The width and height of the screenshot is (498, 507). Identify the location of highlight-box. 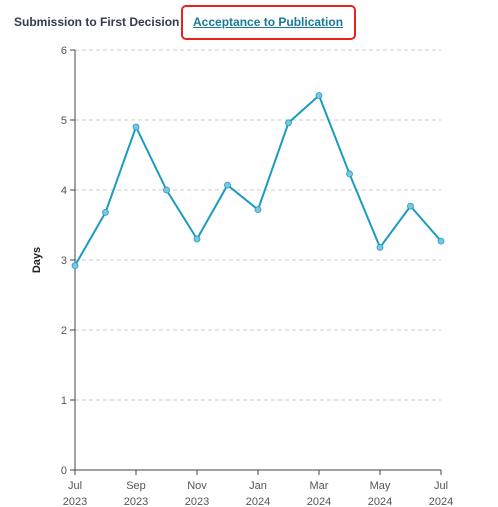
(268, 22).